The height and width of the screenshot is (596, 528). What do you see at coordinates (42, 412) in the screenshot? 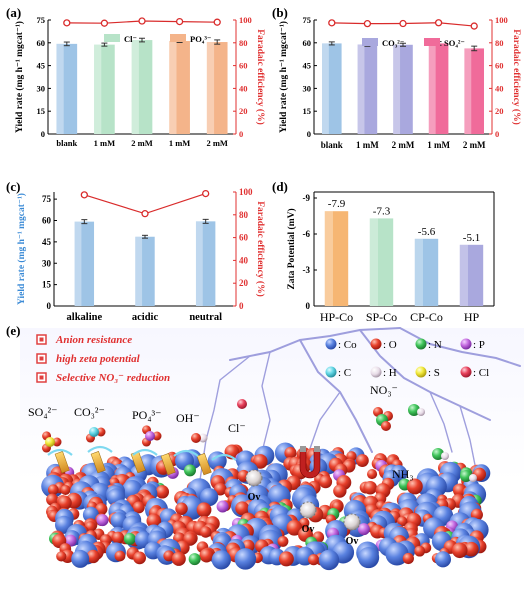
I see `anion-label: SO₄²⁻` at bounding box center [42, 412].